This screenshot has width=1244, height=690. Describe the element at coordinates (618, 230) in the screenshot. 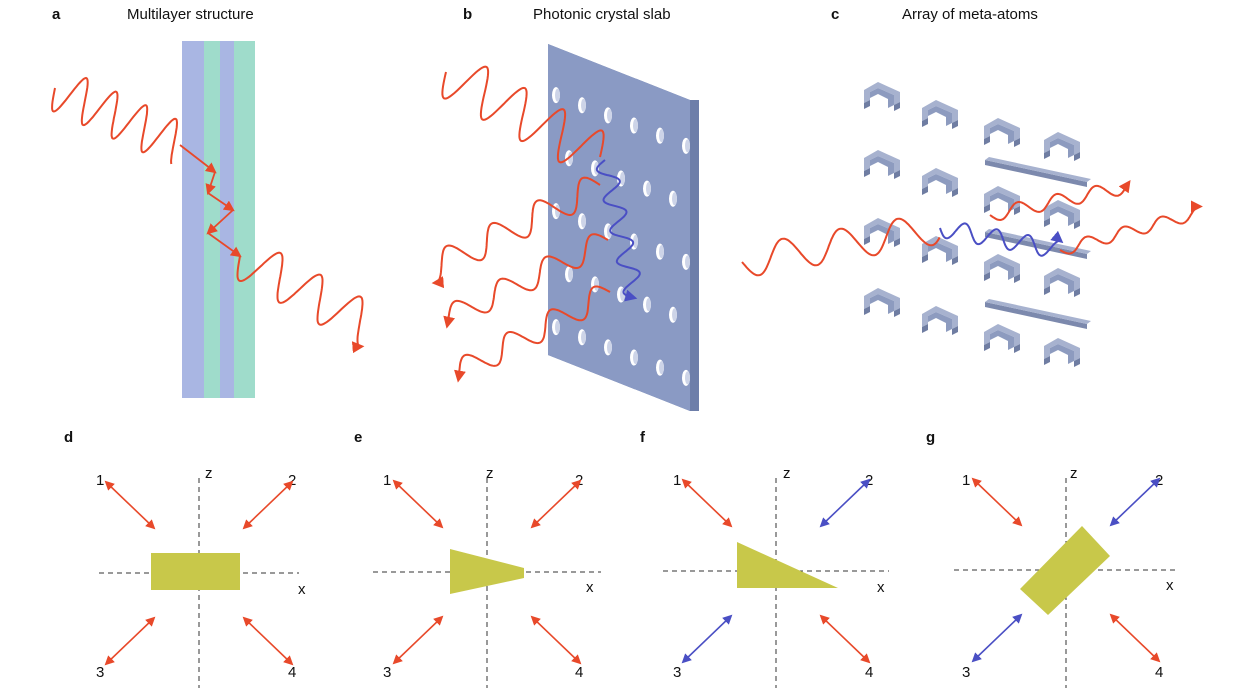

I see `guided-wave` at that location.